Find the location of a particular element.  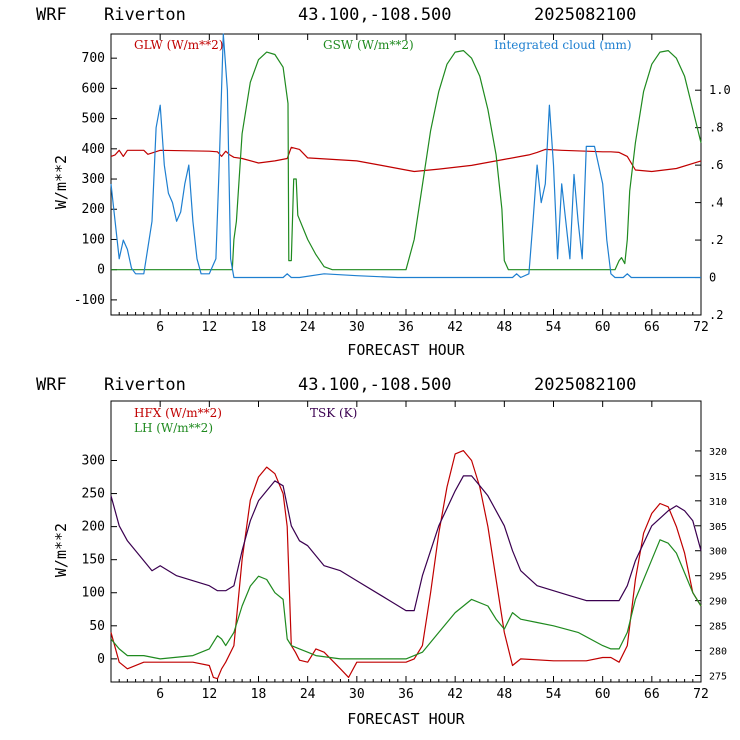

bottom-x-tick-label: 18 is located at coordinates (259, 694).